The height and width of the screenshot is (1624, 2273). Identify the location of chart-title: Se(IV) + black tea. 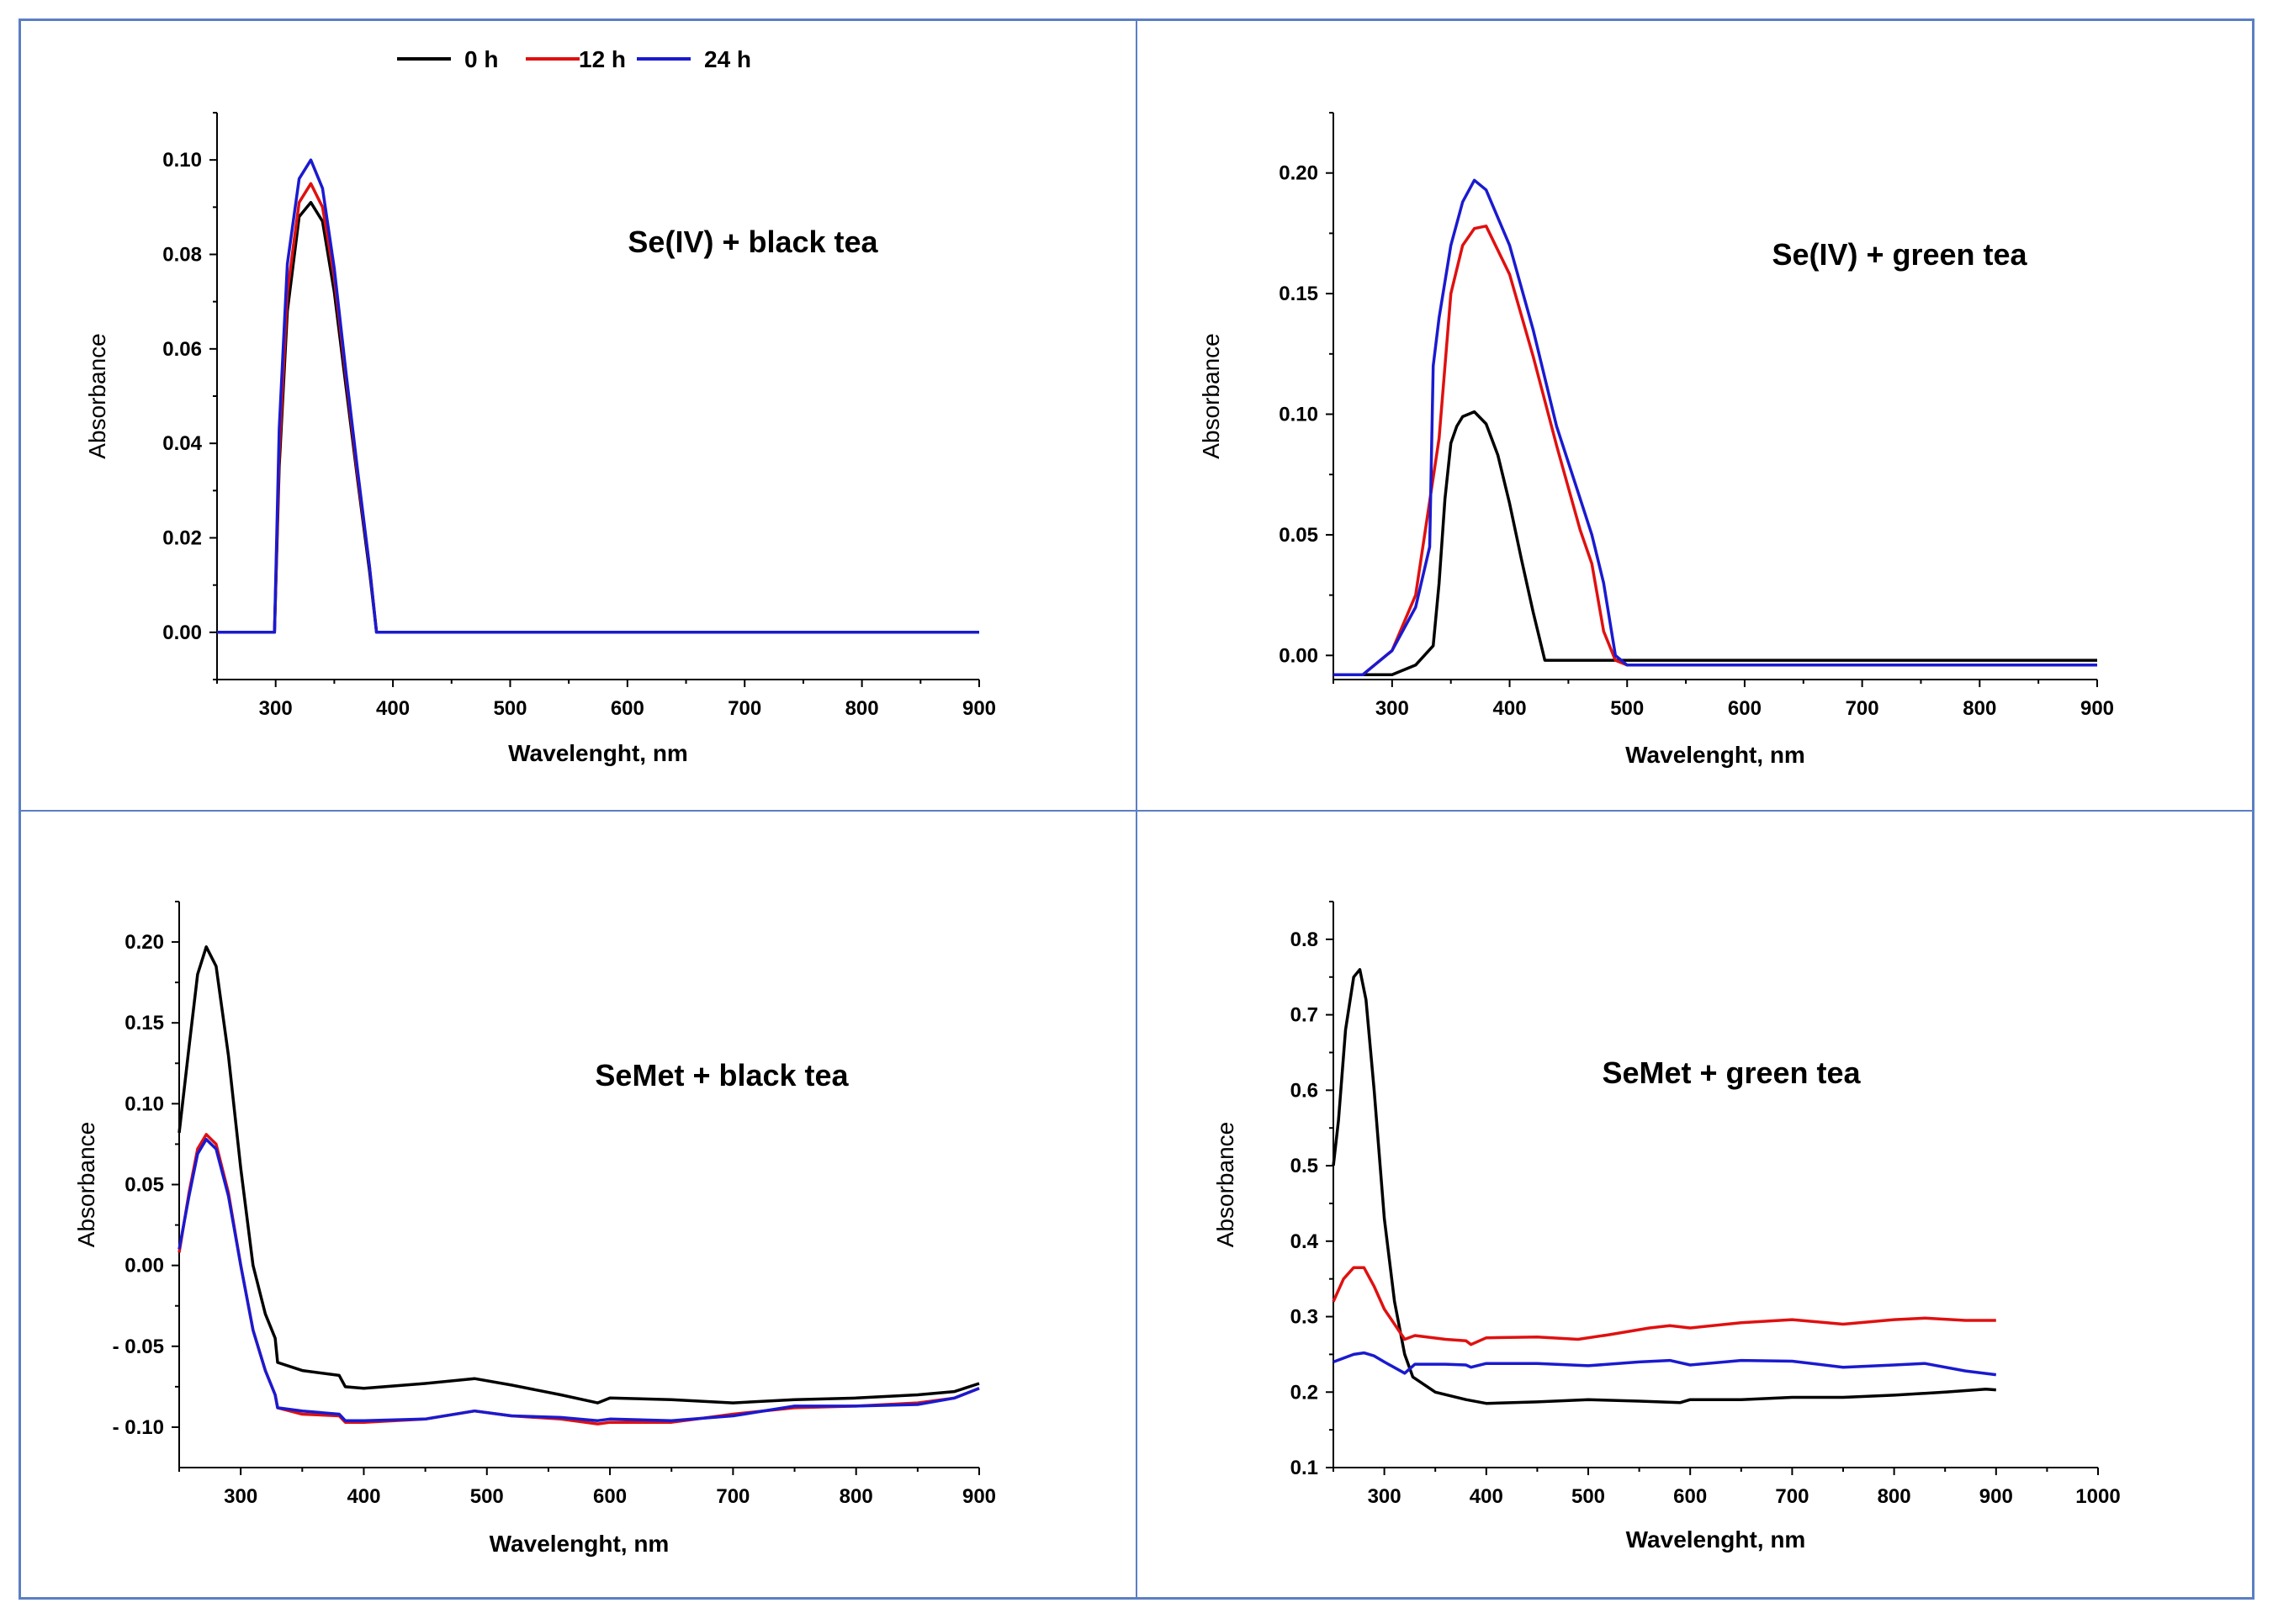
(753, 242).